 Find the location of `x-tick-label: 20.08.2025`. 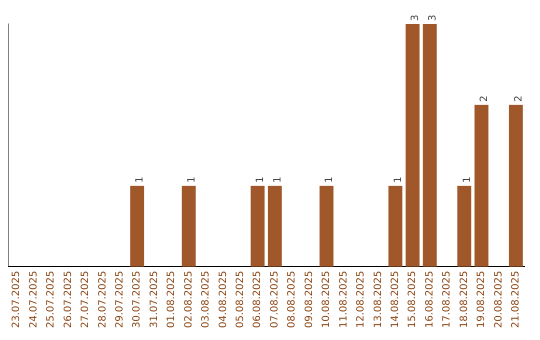

x-tick-label: 20.08.2025 is located at coordinates (498, 299).